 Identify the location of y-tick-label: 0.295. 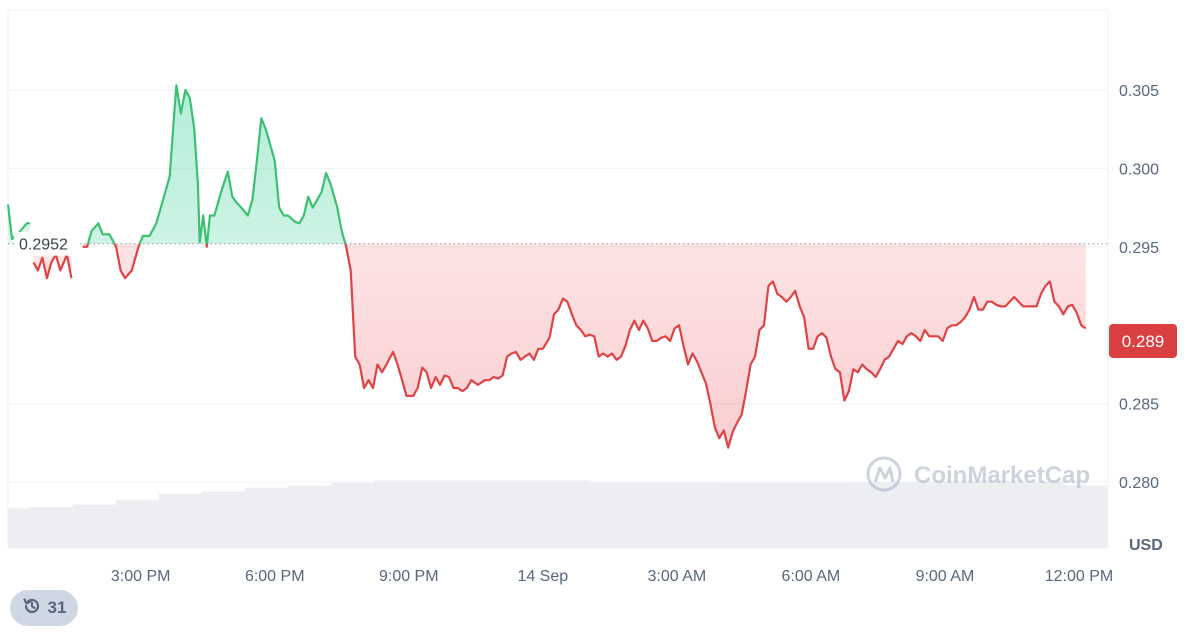
(1139, 248).